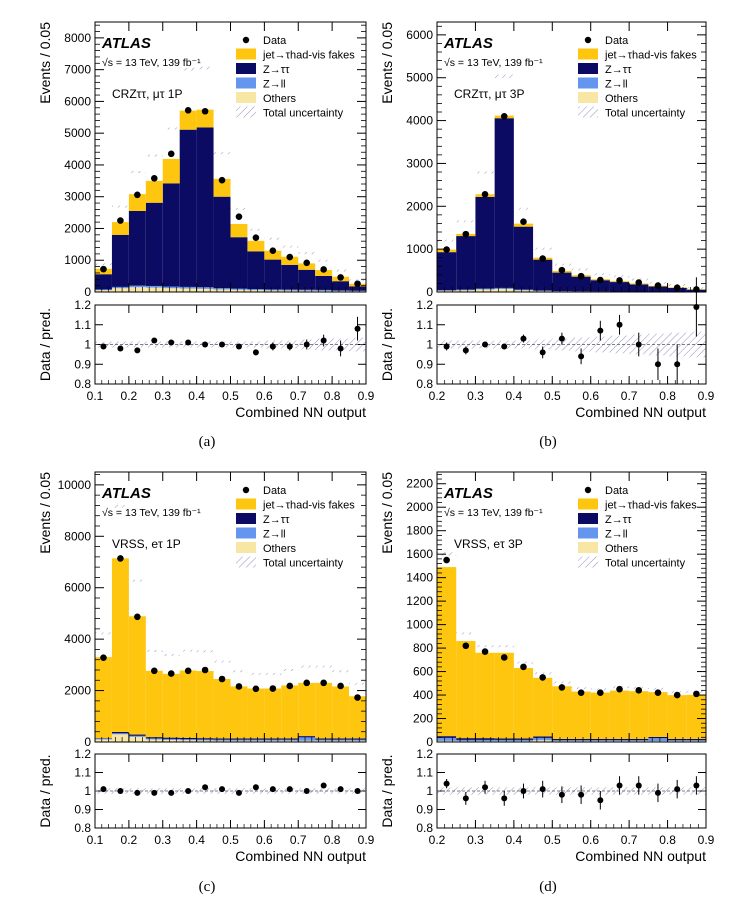  I want to click on x-tick-label: 0.4, so click(514, 396).